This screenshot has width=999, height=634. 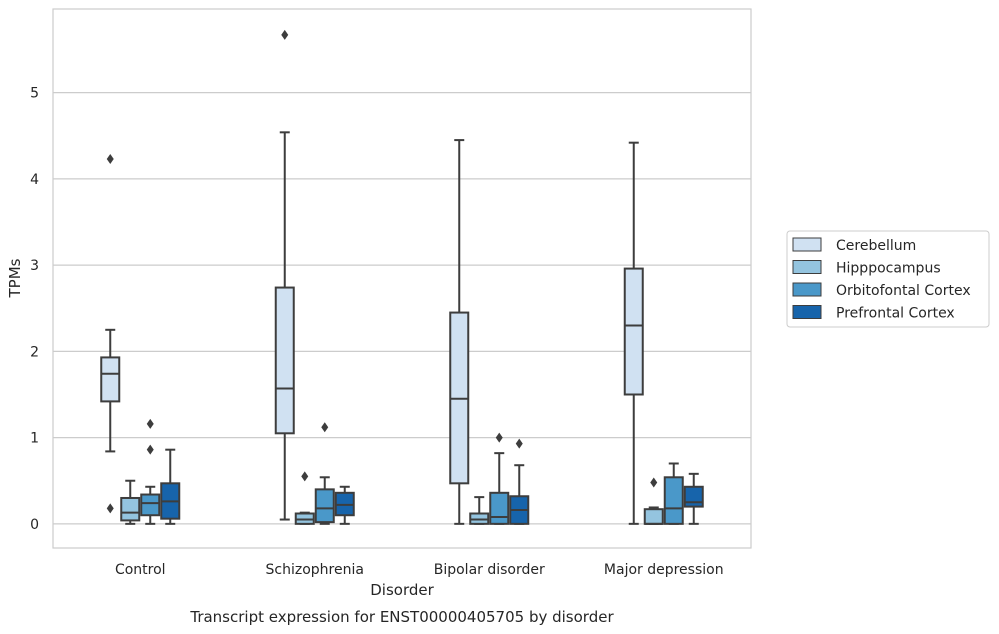 I want to click on legend-item: Cerebellum, so click(x=854, y=245).